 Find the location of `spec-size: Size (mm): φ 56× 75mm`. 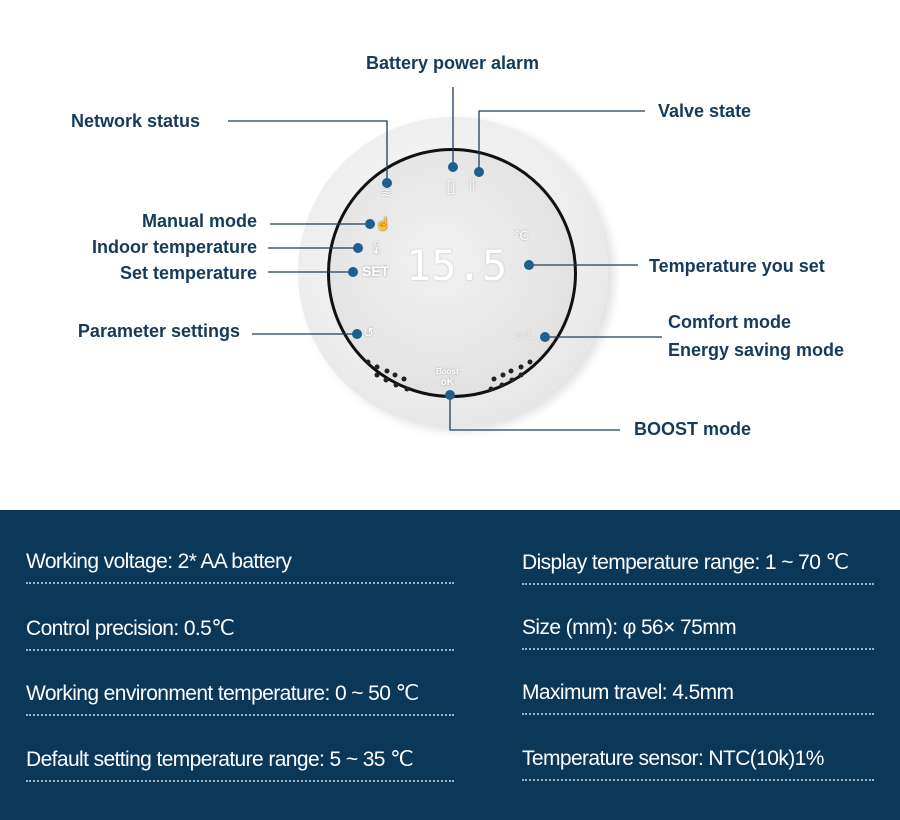

spec-size: Size (mm): φ 56× 75mm is located at coordinates (698, 633).